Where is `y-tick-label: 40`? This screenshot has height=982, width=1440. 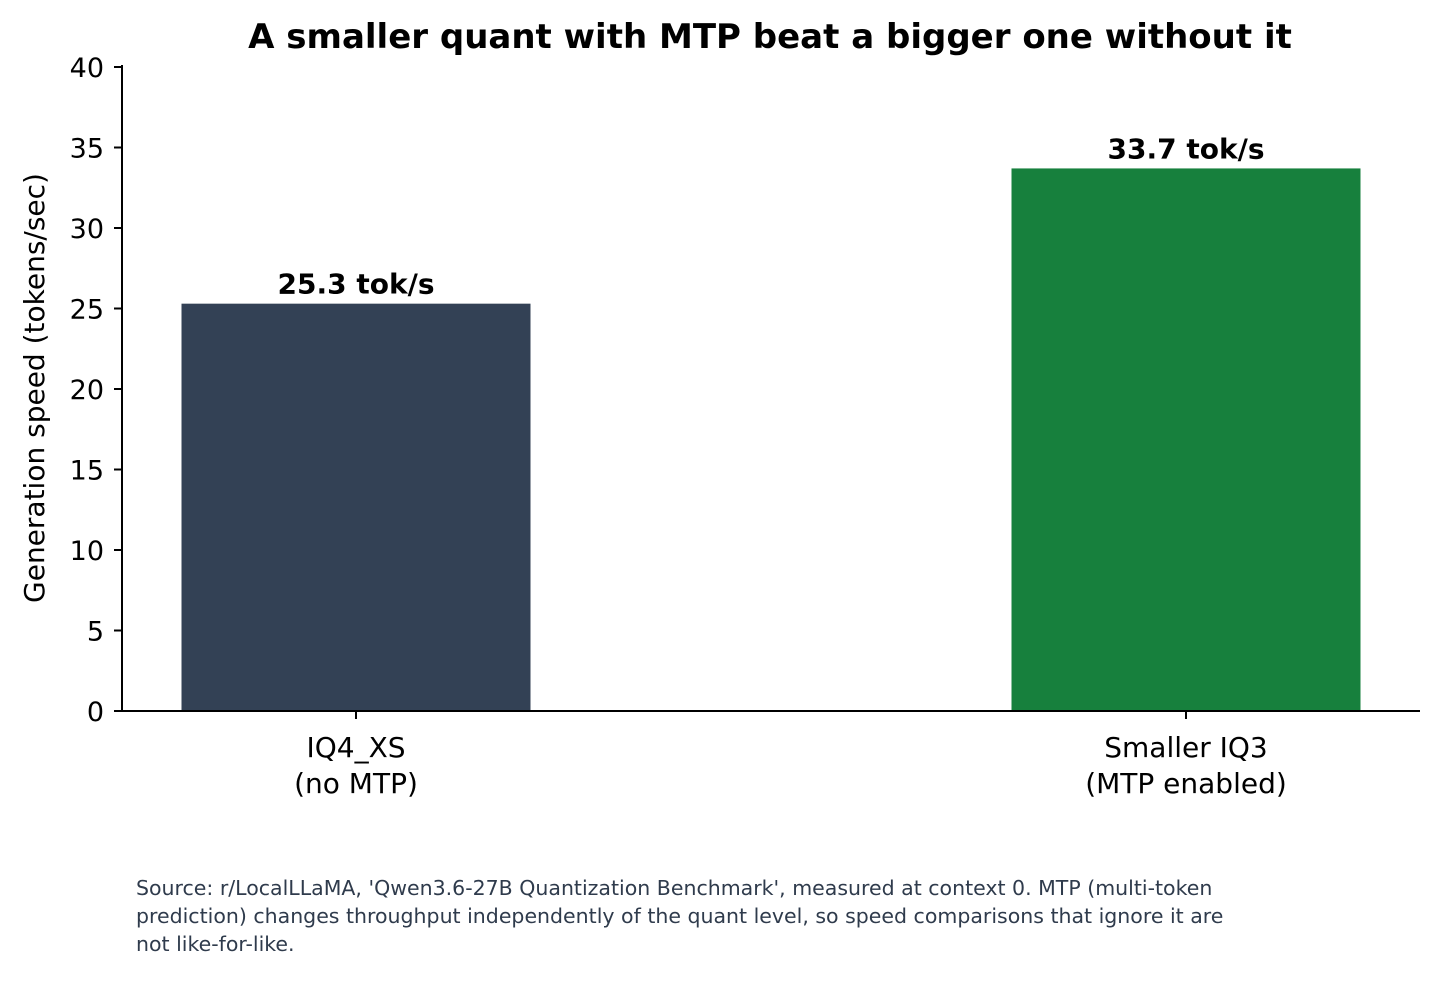 y-tick-label: 40 is located at coordinates (87, 68).